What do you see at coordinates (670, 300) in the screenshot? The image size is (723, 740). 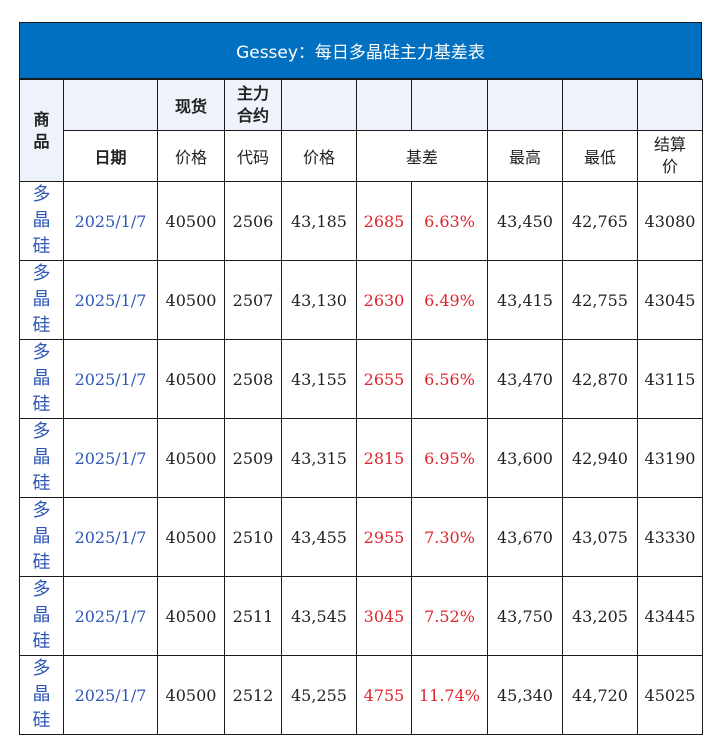 I see `settle-cell: 43045` at bounding box center [670, 300].